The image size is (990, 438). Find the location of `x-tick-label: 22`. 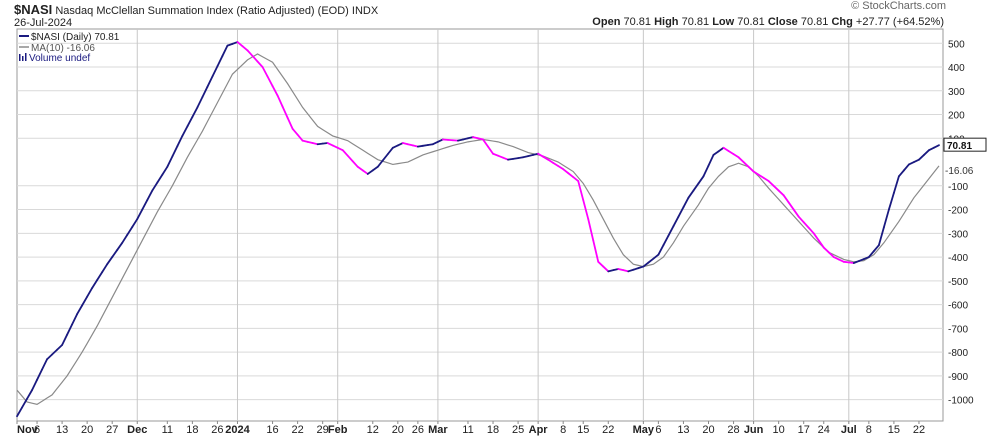

x-tick-label: 22 is located at coordinates (919, 430).